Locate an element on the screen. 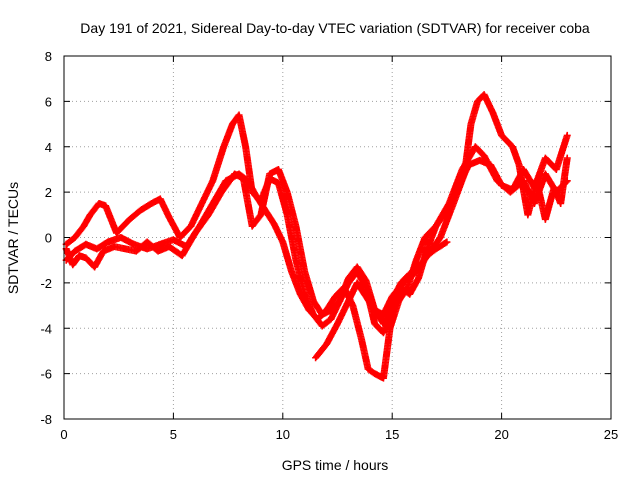  x-tick-label: 20 is located at coordinates (501, 434).